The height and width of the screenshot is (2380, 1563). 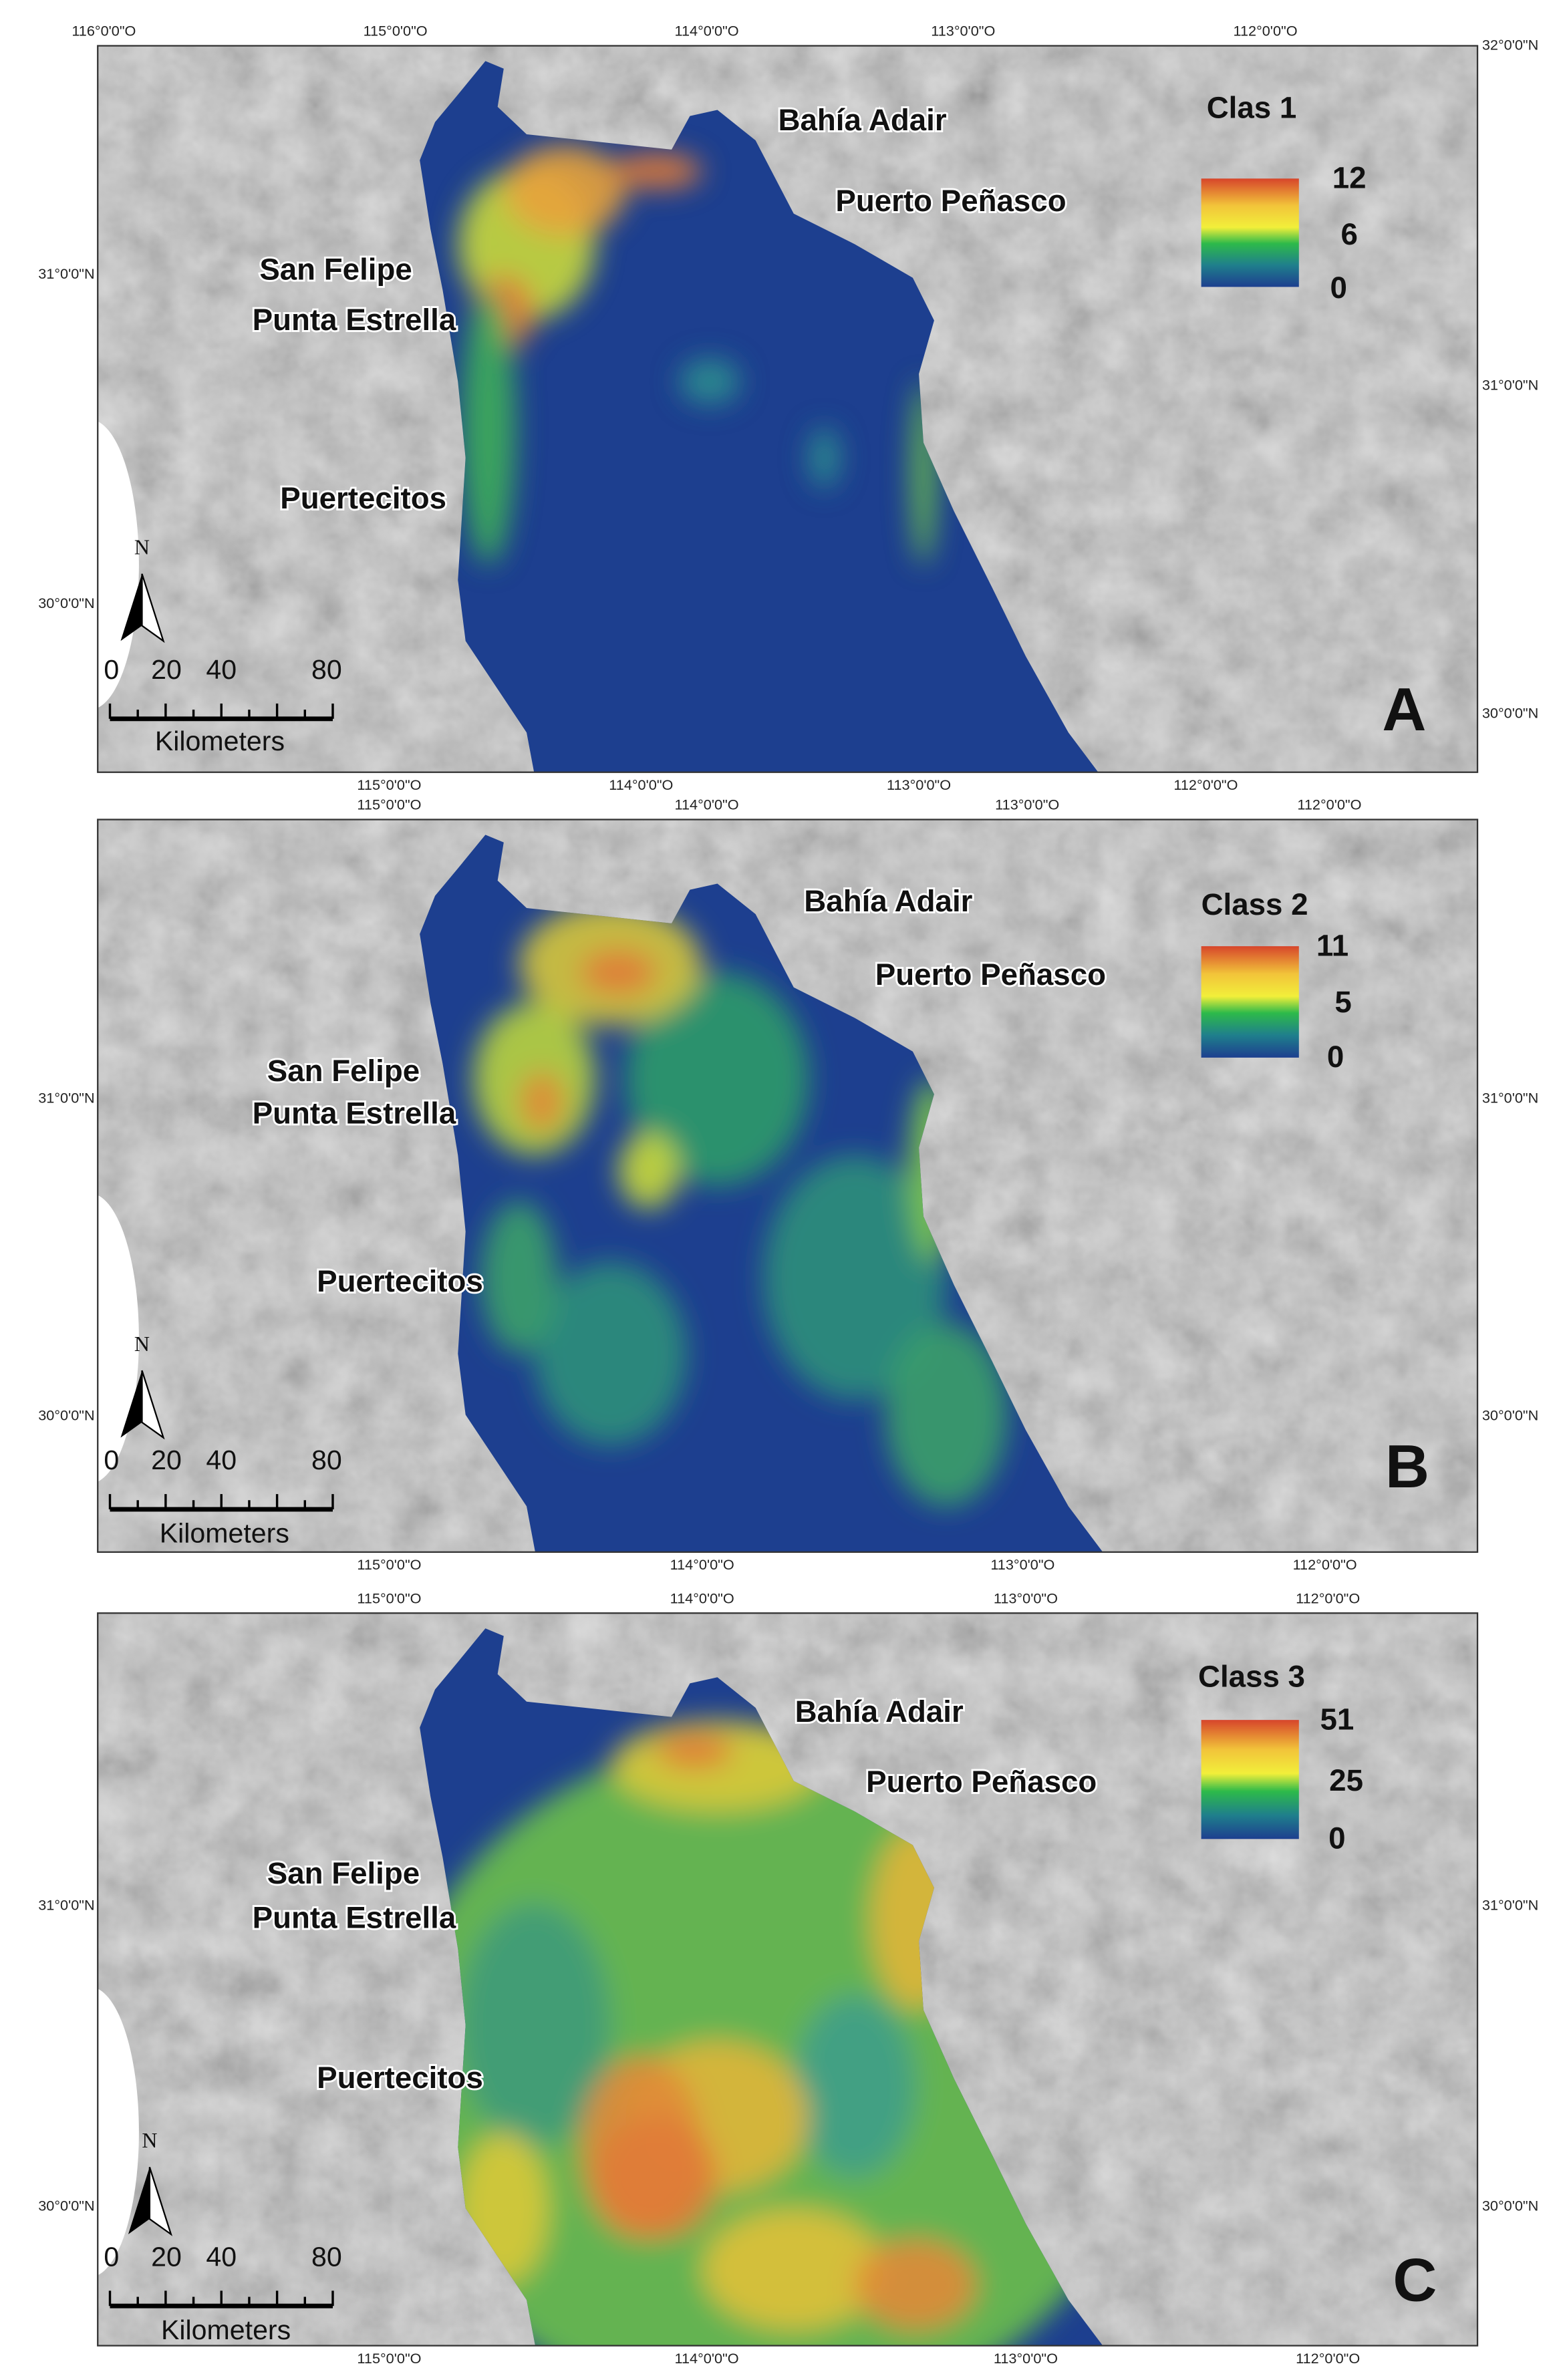 What do you see at coordinates (1349, 178) in the screenshot?
I see `legend-tick: 12` at bounding box center [1349, 178].